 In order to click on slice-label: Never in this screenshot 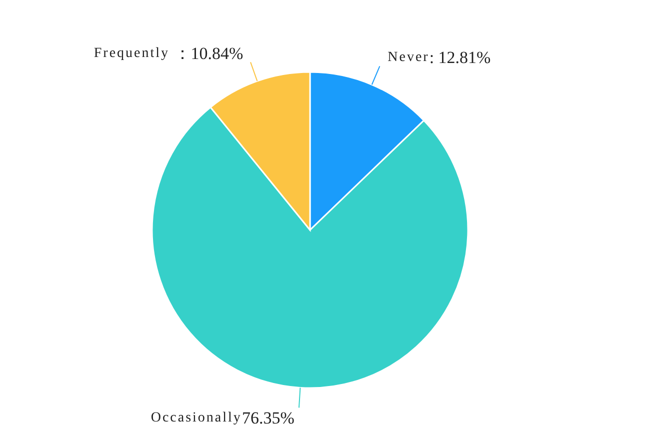, I will do `click(409, 57)`.